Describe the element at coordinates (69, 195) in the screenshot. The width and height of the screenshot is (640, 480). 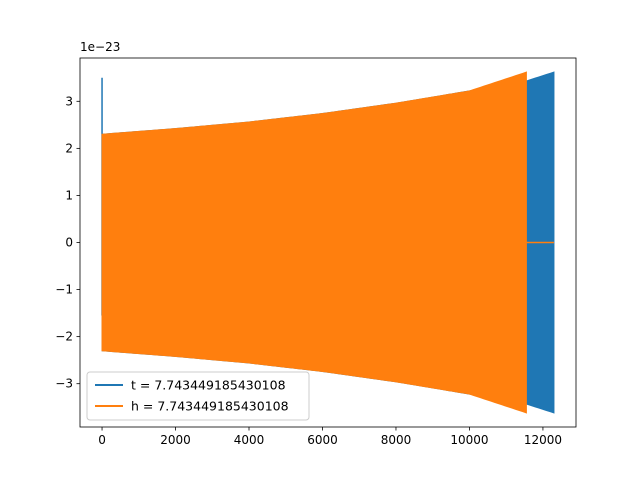
I see `y-tick-label: 1` at that location.